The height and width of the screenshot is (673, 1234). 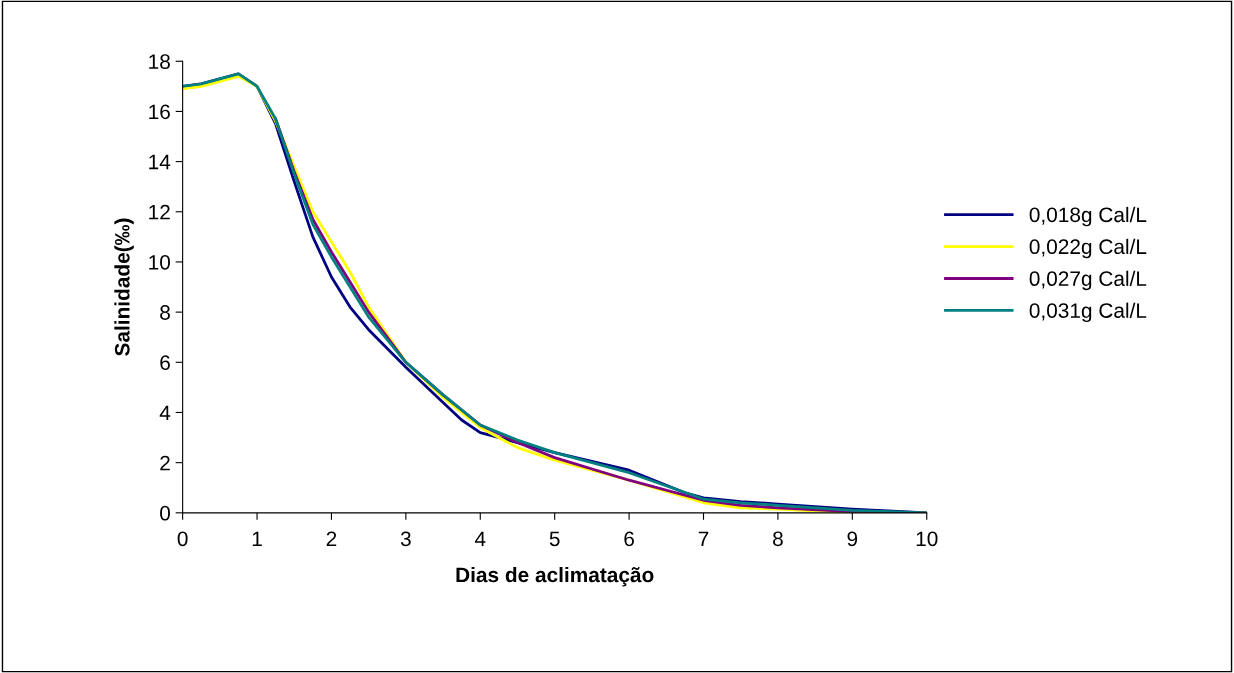 What do you see at coordinates (165, 463) in the screenshot?
I see `y-tick-label: 2` at bounding box center [165, 463].